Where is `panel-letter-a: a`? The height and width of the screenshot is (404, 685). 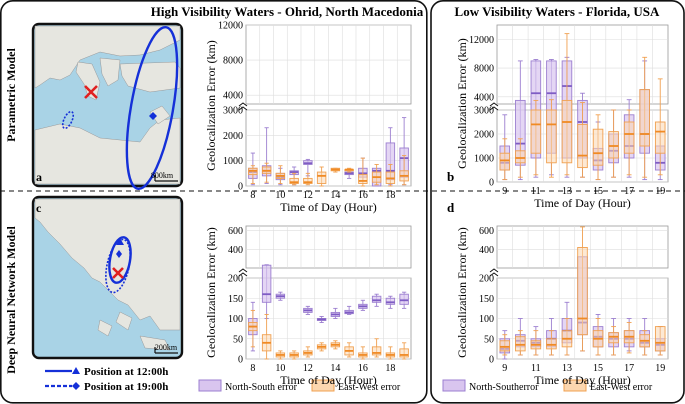
panel-letter-a: a is located at coordinates (39, 177).